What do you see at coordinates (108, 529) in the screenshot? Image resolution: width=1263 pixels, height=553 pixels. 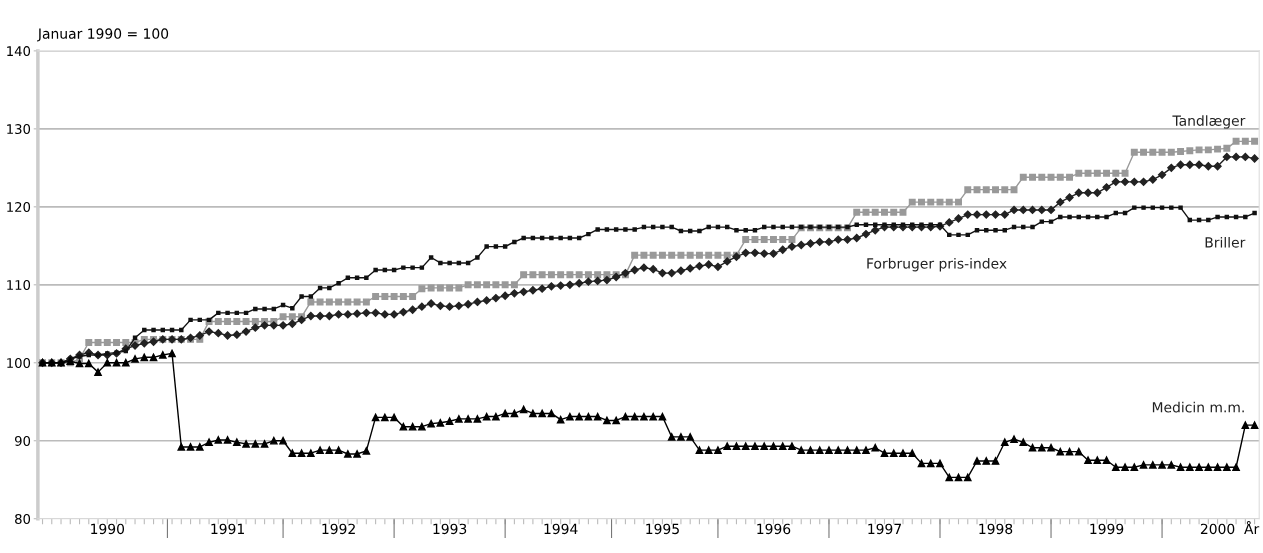 I see `x-tick-label: 1990` at bounding box center [108, 529].